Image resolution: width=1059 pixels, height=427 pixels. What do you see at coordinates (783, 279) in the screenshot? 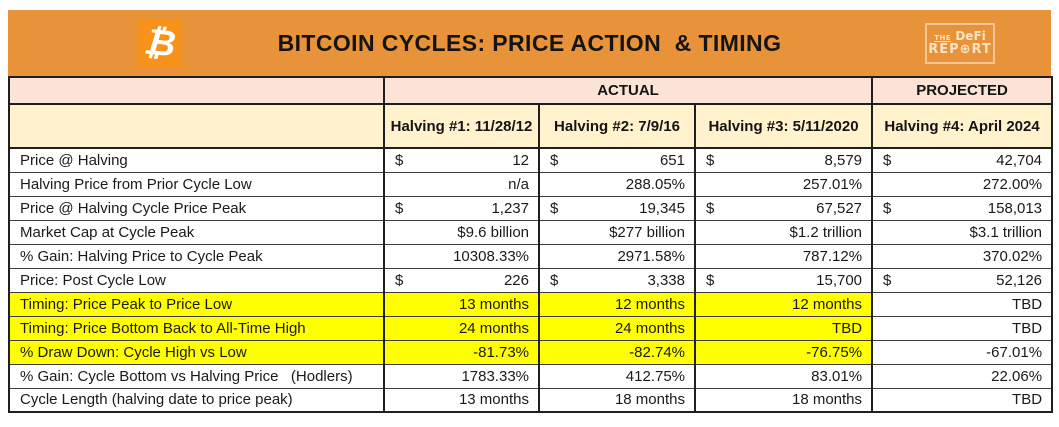
I see `value-cell: $15,700` at bounding box center [783, 279].